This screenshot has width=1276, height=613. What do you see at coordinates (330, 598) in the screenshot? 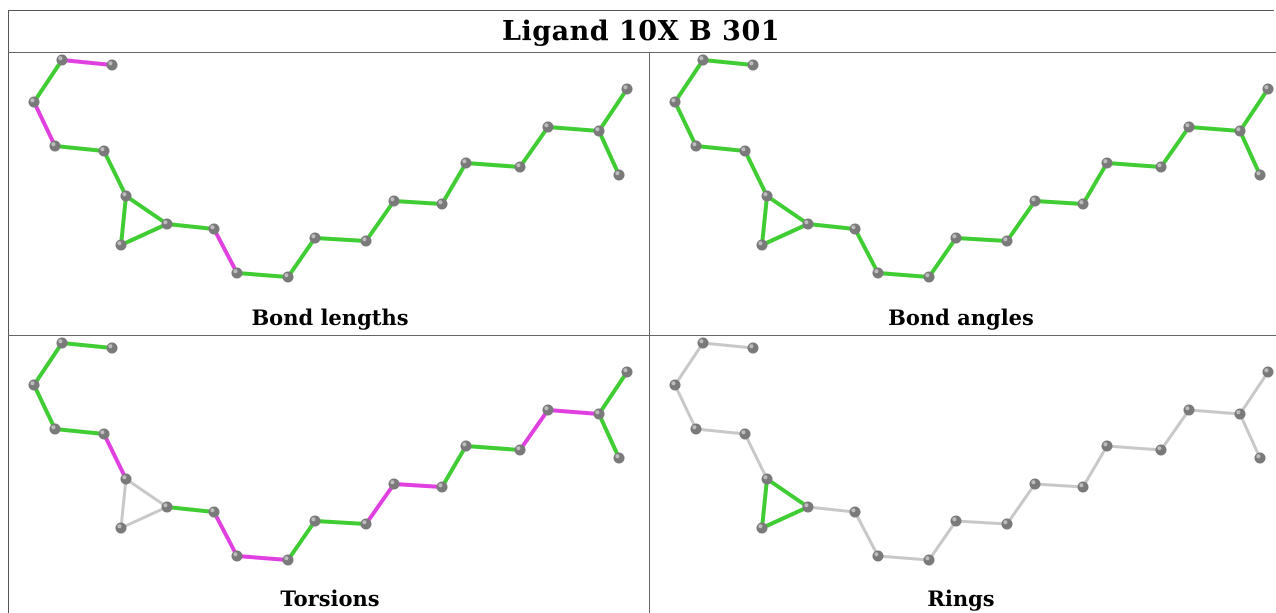
I see `caption-torsions: Torsions` at bounding box center [330, 598].